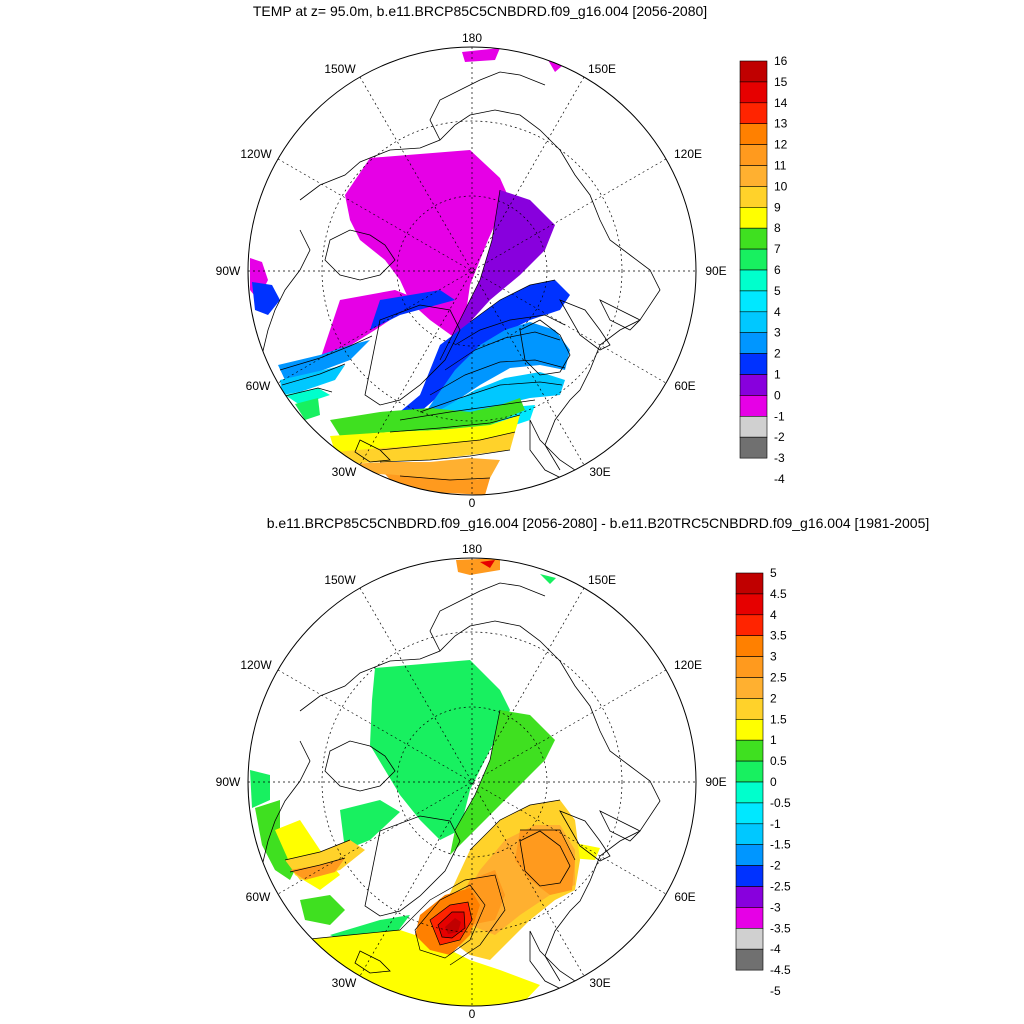  What do you see at coordinates (781, 82) in the screenshot?
I see `colorbar-label: 15` at bounding box center [781, 82].